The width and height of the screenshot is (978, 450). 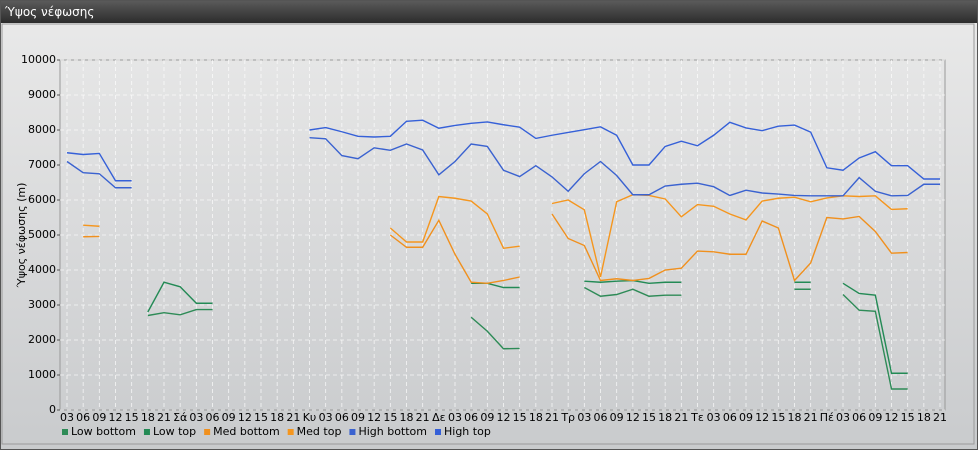 What do you see at coordinates (310, 417) in the screenshot?
I see `x-tick-label: Κυ` at bounding box center [310, 417].